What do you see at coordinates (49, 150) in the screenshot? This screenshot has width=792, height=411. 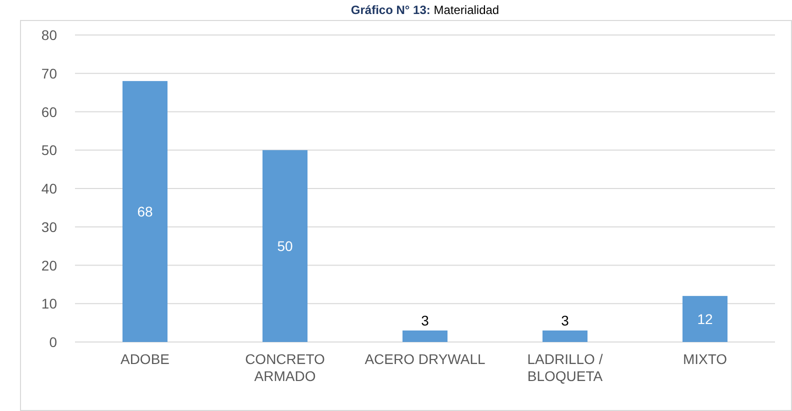 I see `y-tick-label: 50` at bounding box center [49, 150].